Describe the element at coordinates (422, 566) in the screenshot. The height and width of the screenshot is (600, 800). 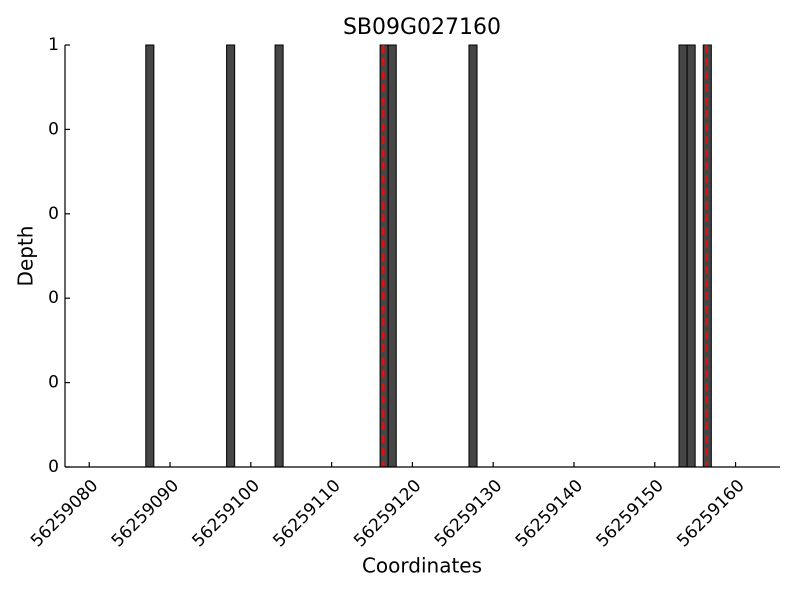
I see `x-axis-label: Coordinates` at that location.